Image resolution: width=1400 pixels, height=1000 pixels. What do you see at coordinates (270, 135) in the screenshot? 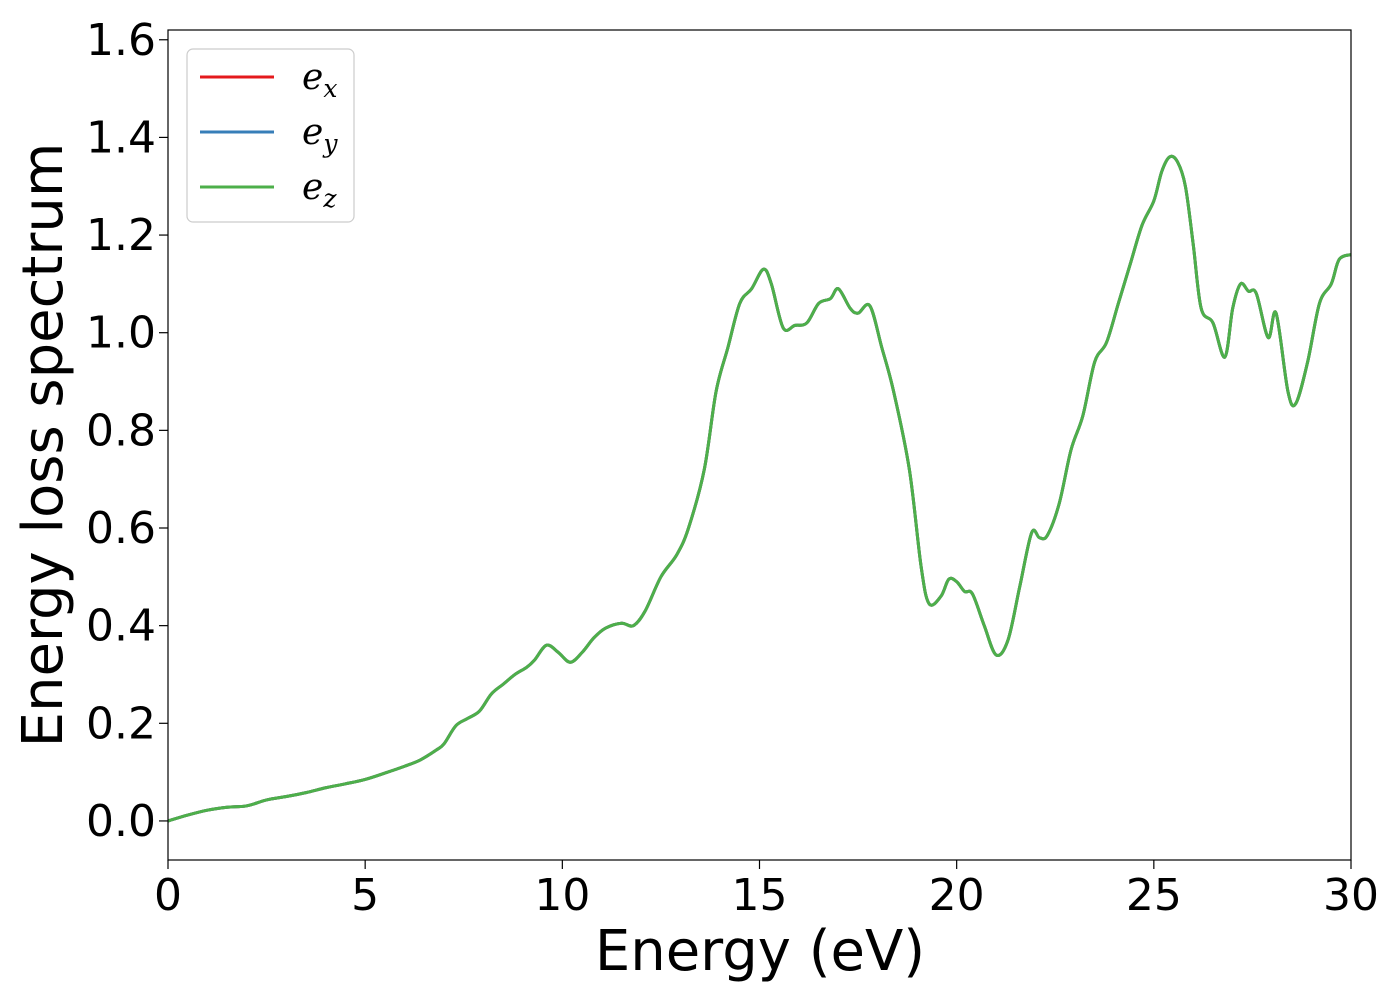
I see `legend-box` at bounding box center [270, 135].